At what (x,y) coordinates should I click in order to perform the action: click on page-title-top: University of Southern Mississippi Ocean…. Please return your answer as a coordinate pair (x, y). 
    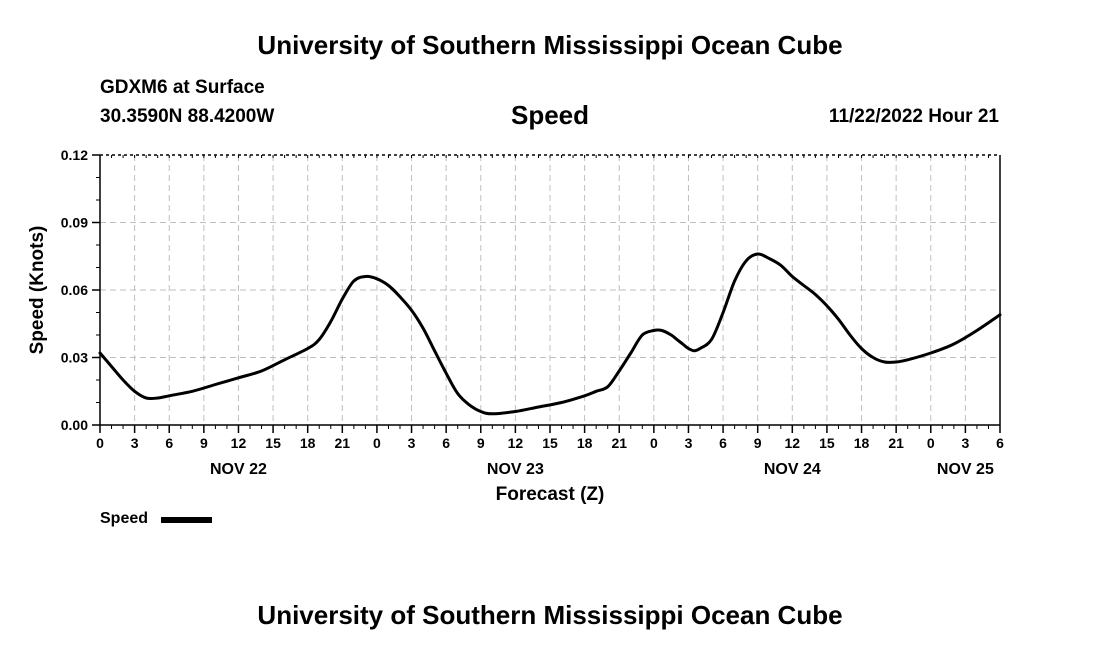
    Looking at the image, I should click on (550, 45).